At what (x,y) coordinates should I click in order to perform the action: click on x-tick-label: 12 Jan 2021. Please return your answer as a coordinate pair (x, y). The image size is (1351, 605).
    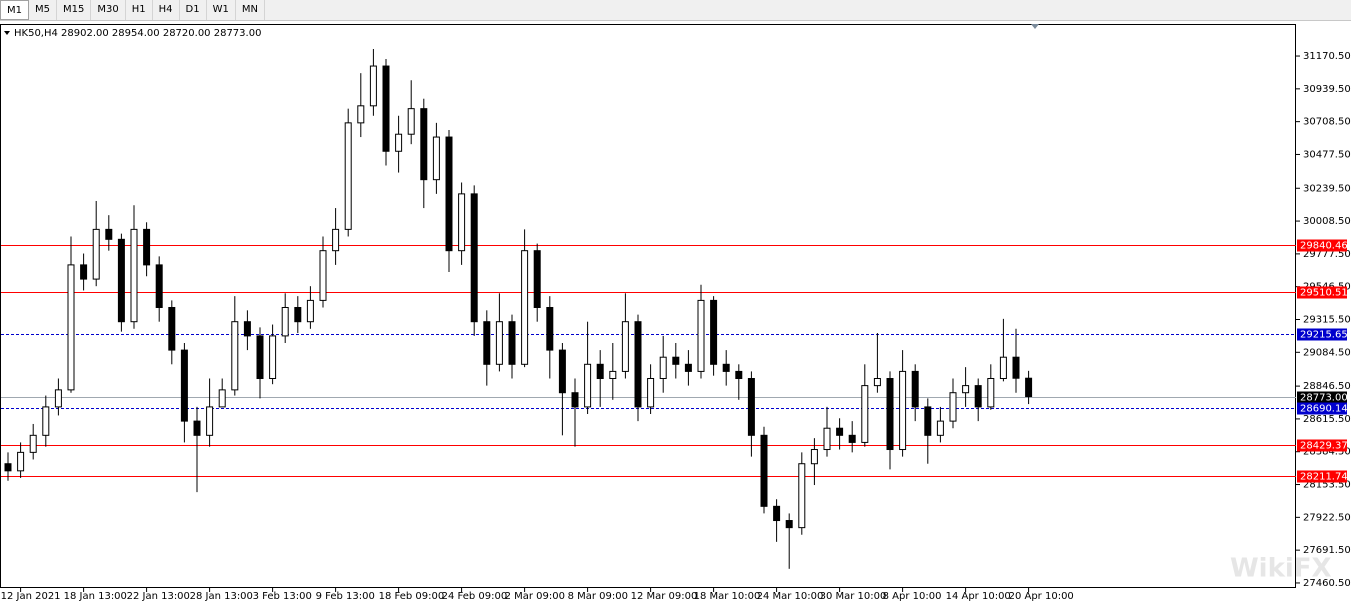
    Looking at the image, I should click on (31, 596).